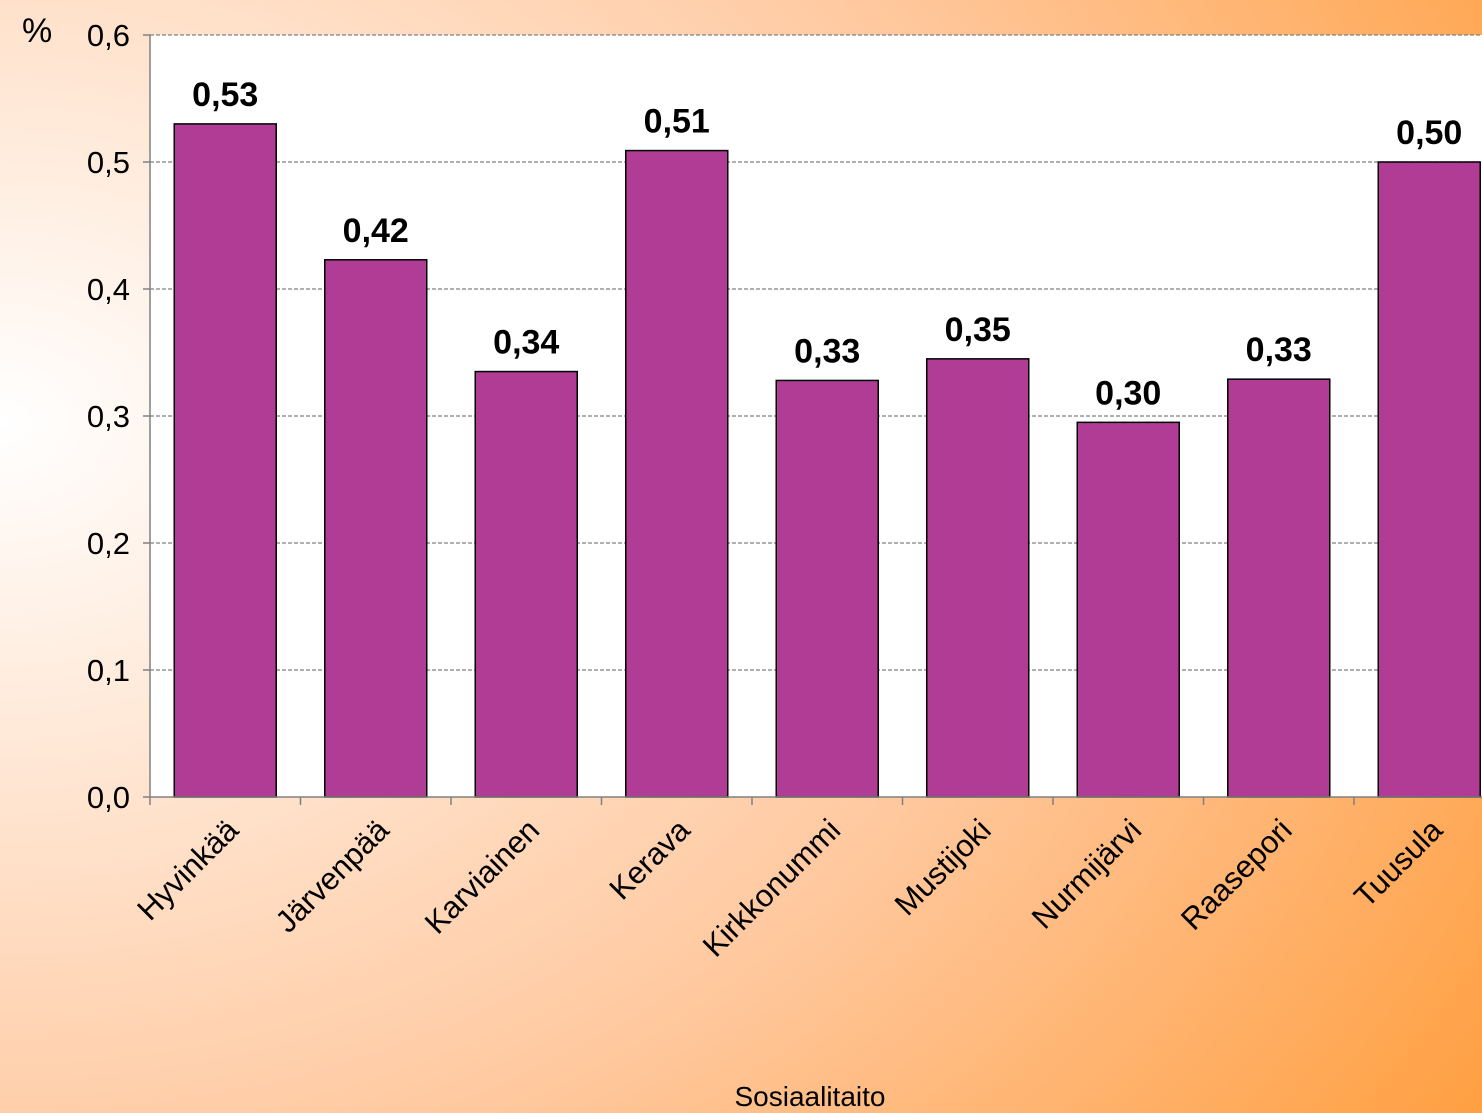 The height and width of the screenshot is (1113, 1482). What do you see at coordinates (1429, 133) in the screenshot?
I see `data-label: 0,50` at bounding box center [1429, 133].